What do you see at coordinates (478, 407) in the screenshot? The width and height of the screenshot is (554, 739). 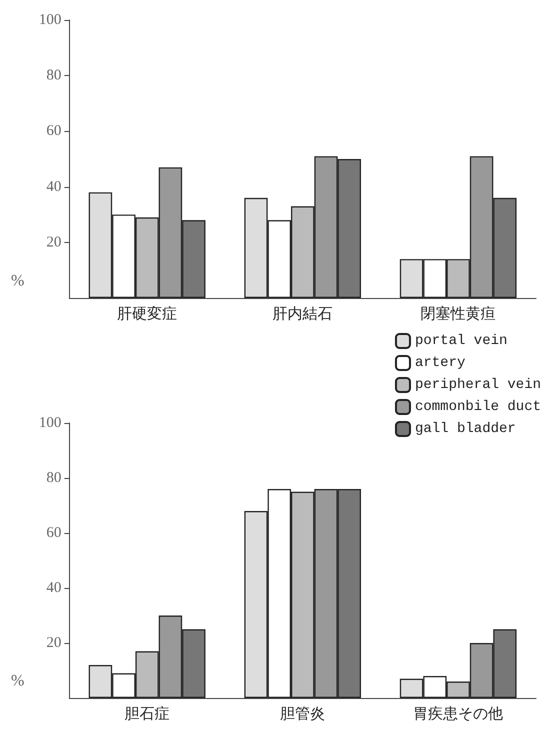 I see `legend-label: commonbile duct` at bounding box center [478, 407].